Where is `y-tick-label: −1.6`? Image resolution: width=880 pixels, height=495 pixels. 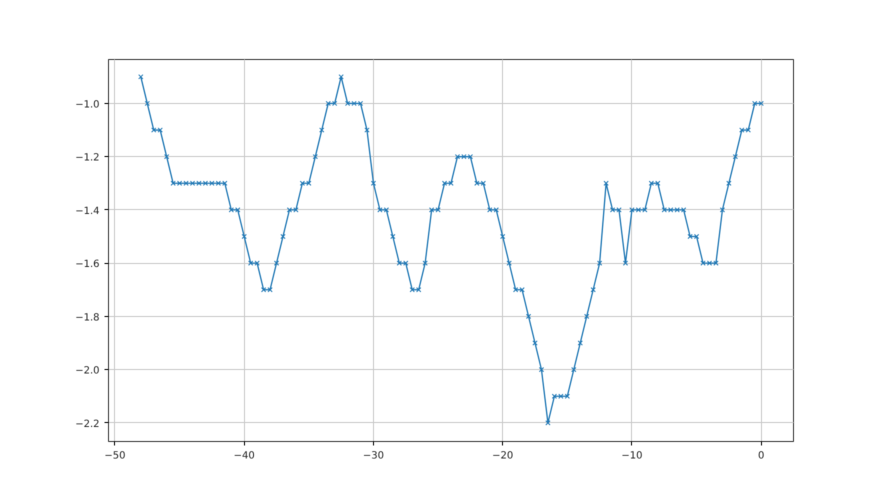
y-tick-label: −1.6 is located at coordinates (87, 264).